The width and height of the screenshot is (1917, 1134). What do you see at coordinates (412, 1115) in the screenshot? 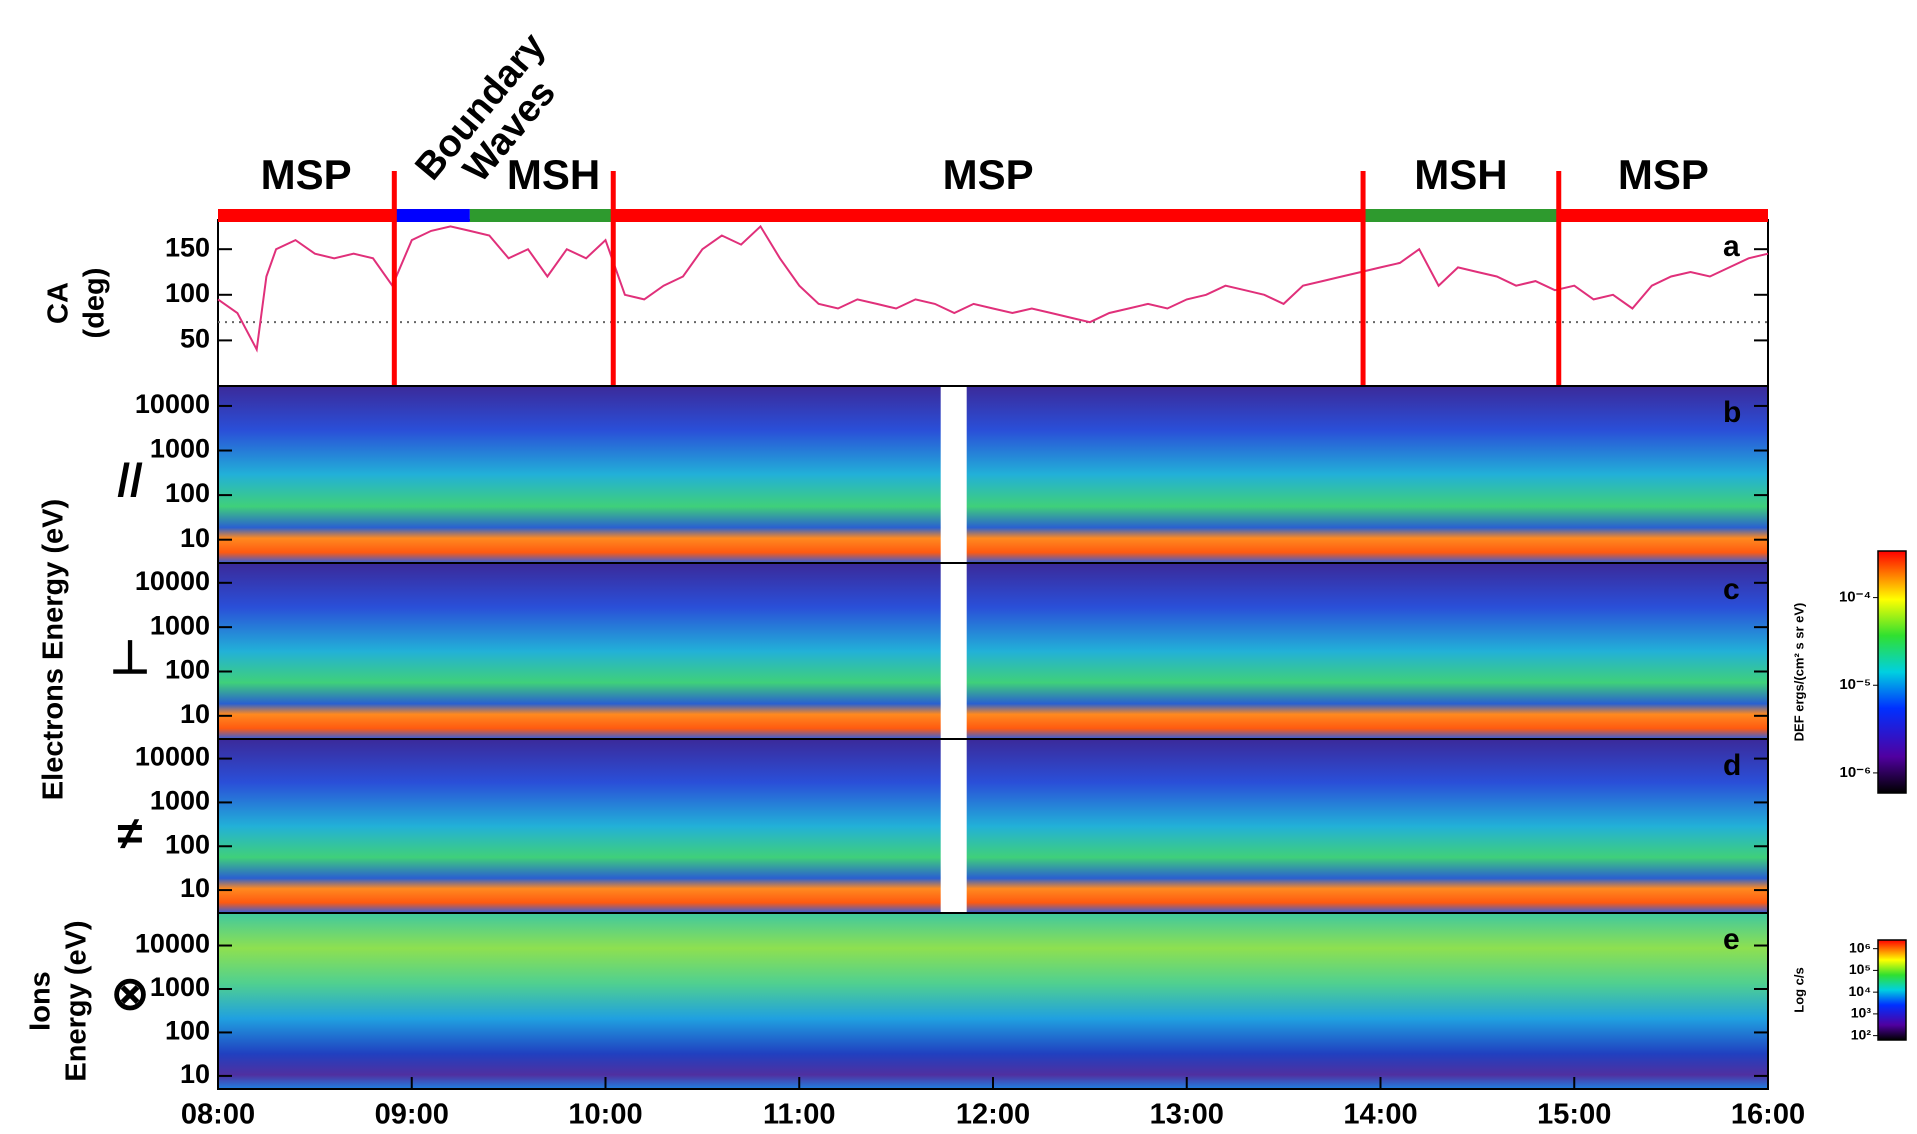
I see `x-tick-label: 09:00` at bounding box center [412, 1115].